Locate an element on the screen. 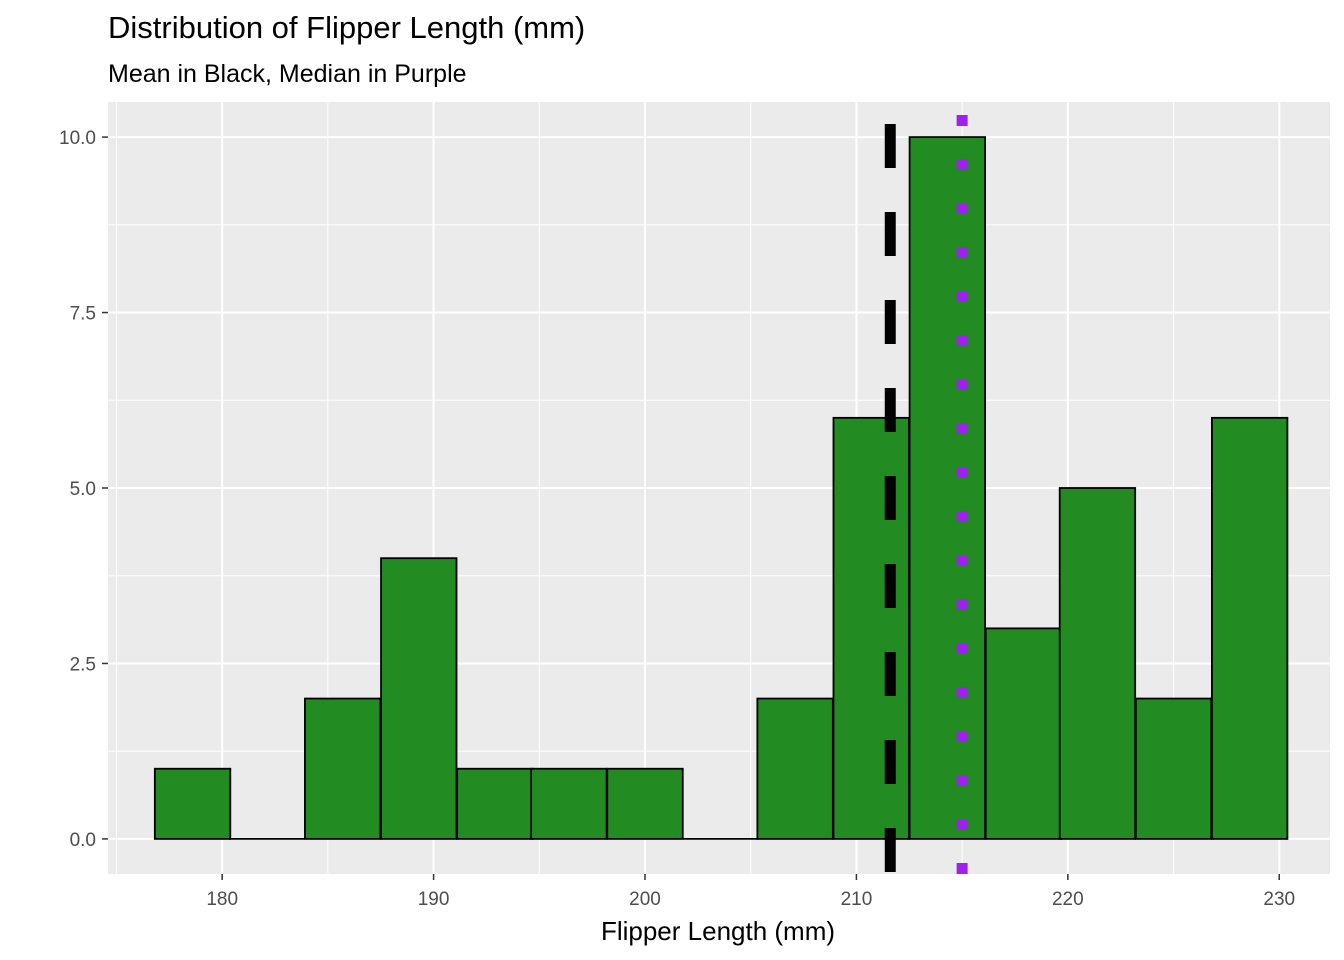  y-tick-label: 10.0 is located at coordinates (77, 138).